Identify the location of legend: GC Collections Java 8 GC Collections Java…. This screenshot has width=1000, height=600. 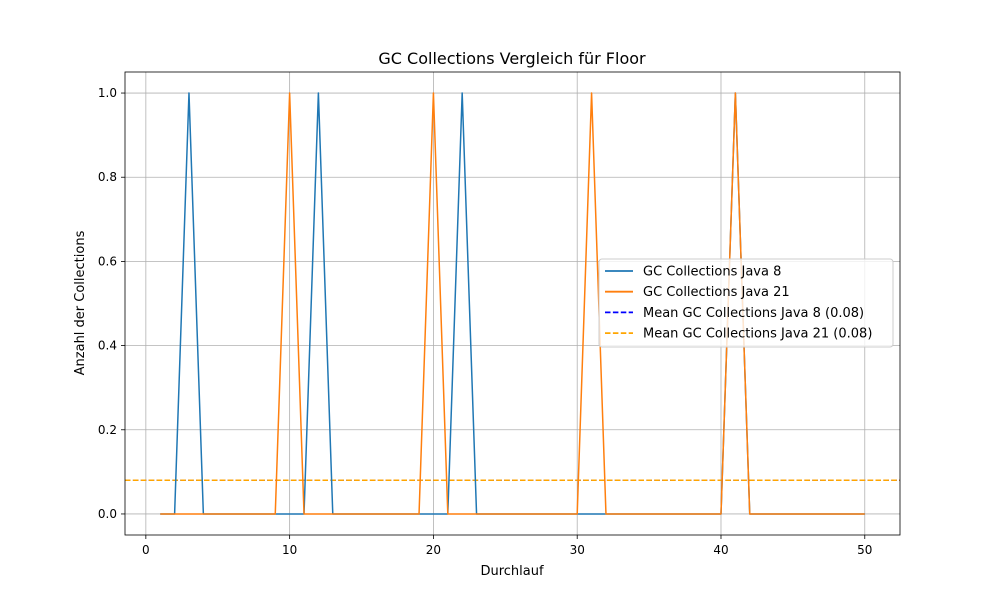
(746, 303).